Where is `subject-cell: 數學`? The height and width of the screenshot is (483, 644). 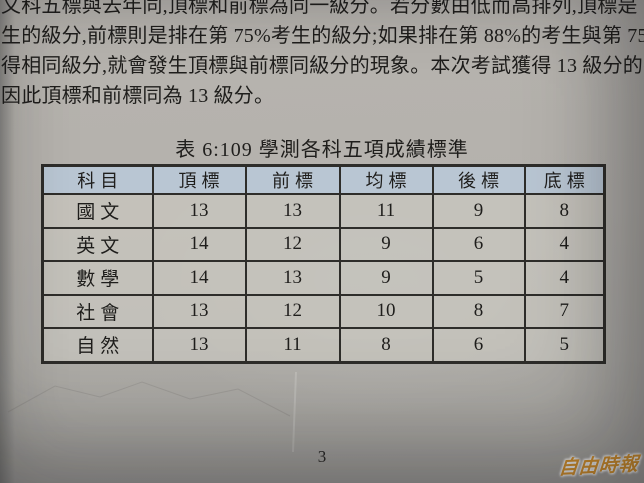 subject-cell: 數學 is located at coordinates (97, 278).